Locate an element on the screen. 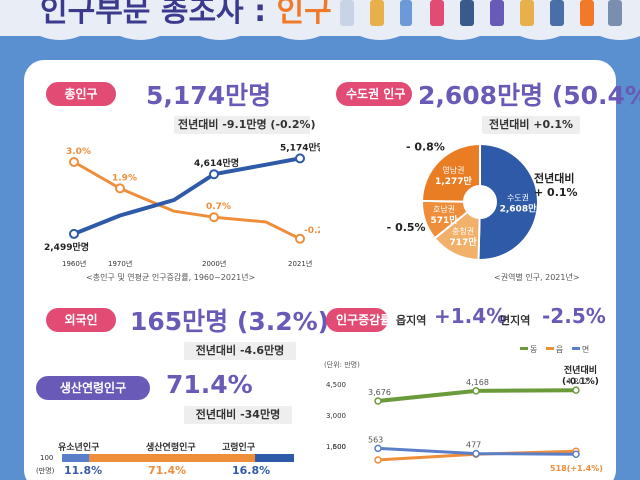  growth-y-tick: 1,500 is located at coordinates (336, 447).